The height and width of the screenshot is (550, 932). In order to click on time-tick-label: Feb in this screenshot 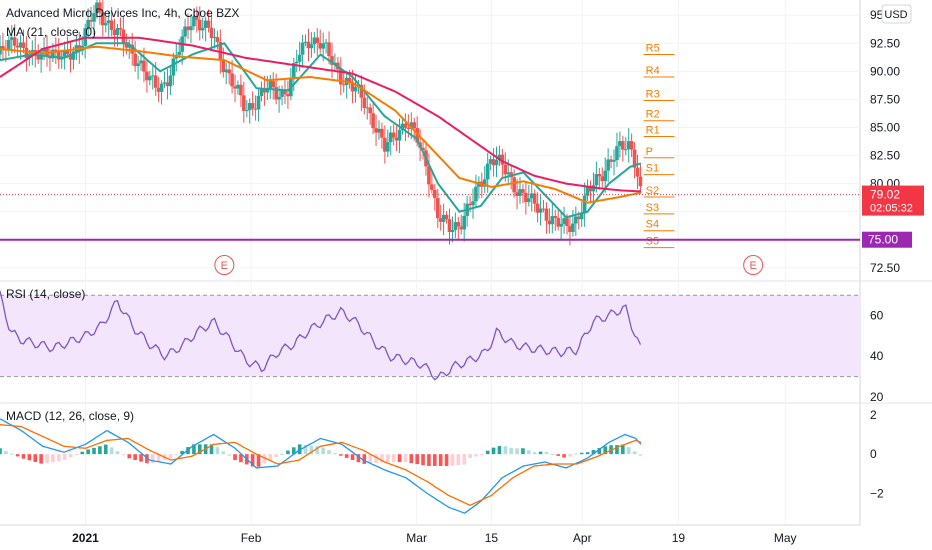, I will do `click(251, 538)`.